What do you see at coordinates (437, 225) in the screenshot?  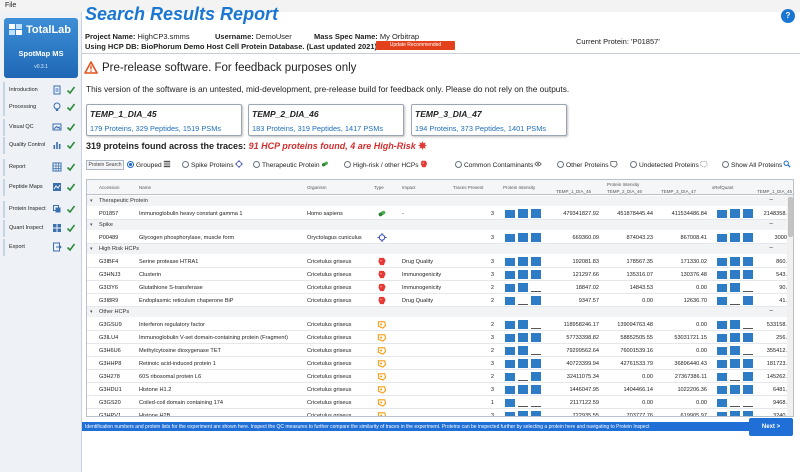 I see `group-header: ▾ Spike −` at bounding box center [437, 225].